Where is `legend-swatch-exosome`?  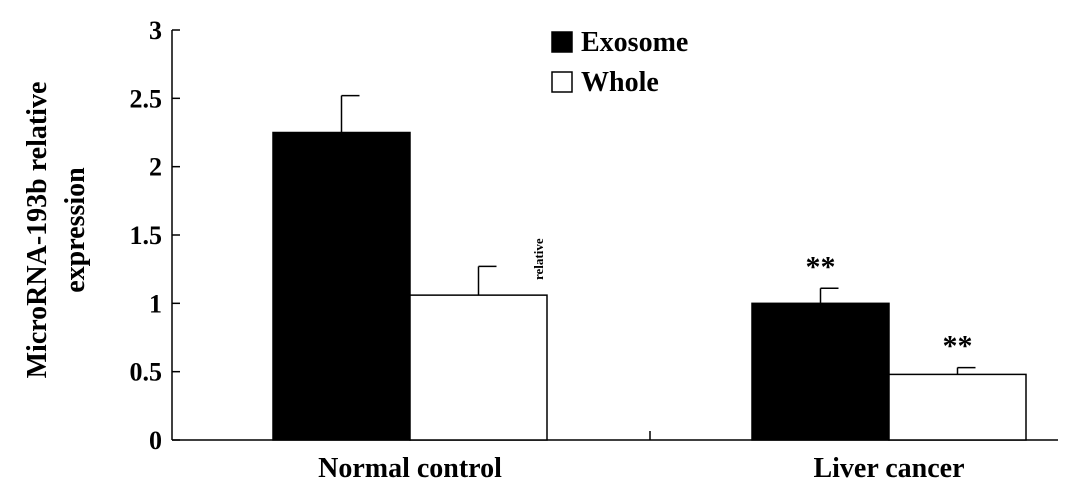
legend-swatch-exosome is located at coordinates (562, 42).